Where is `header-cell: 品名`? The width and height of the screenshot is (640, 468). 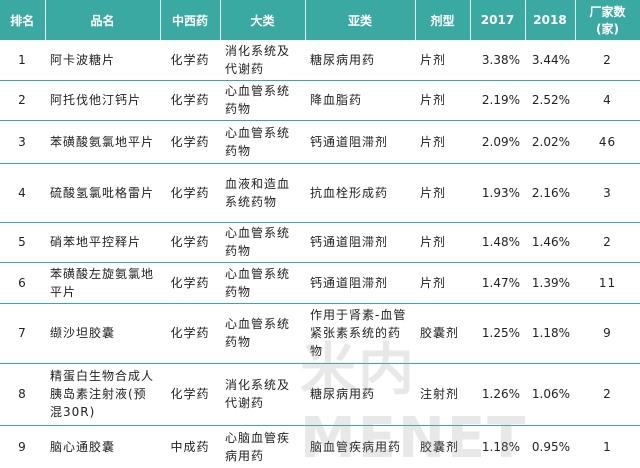
header-cell: 品名 is located at coordinates (103, 20).